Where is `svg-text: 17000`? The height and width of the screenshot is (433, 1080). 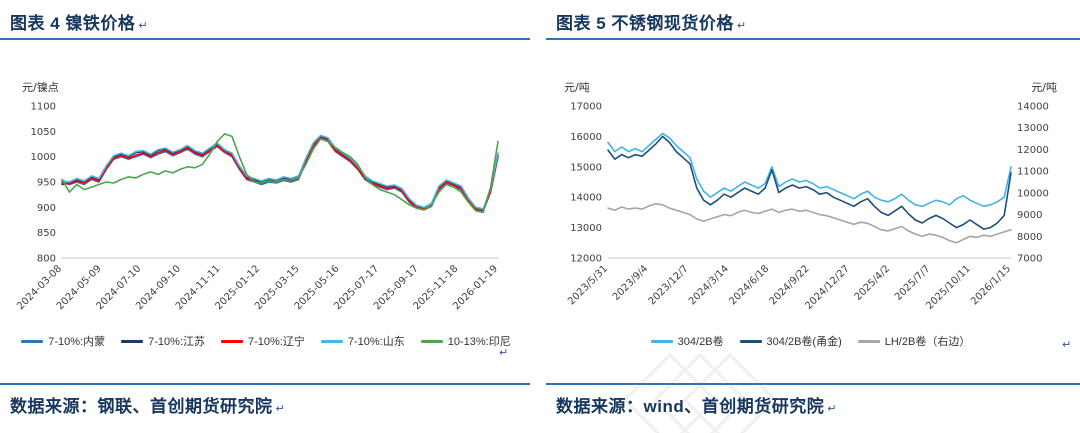 svg-text: 17000 is located at coordinates (586, 107).